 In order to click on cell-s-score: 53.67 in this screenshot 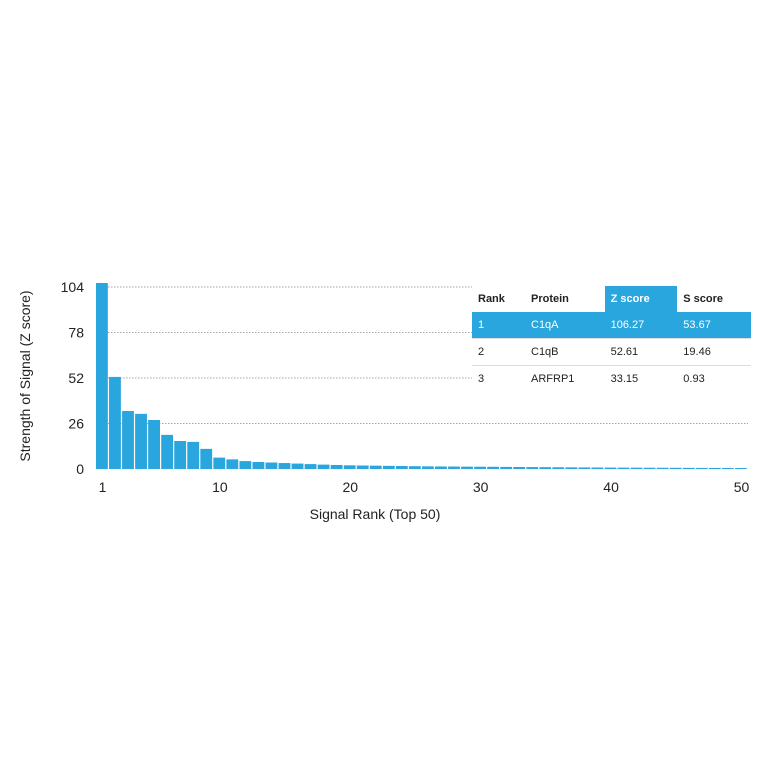, I will do `click(714, 325)`.